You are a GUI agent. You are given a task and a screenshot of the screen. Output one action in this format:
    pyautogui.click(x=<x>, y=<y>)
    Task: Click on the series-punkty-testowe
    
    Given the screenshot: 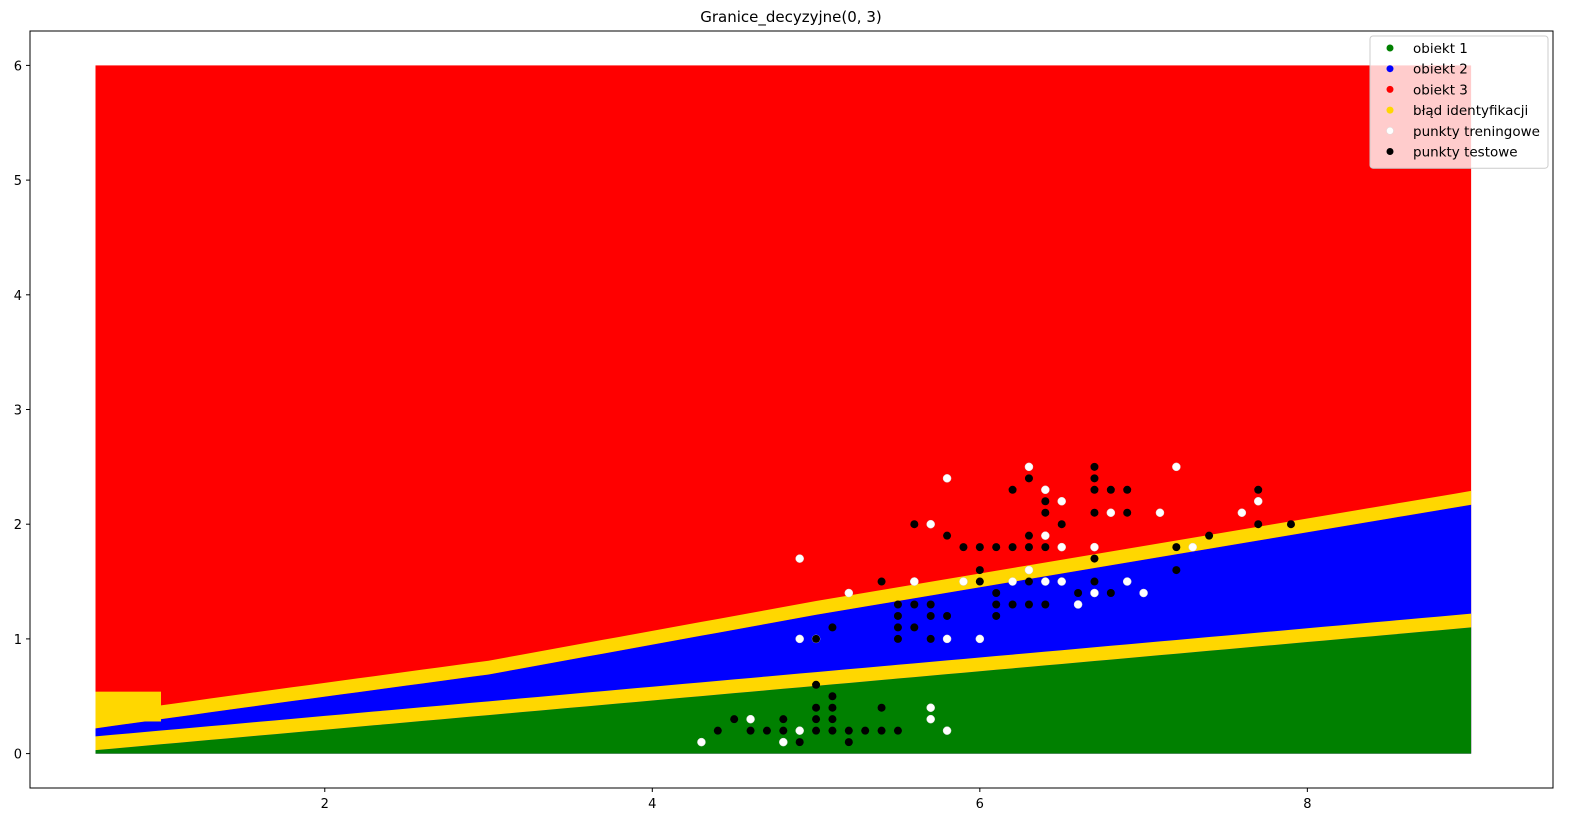 What is the action you would take?
    pyautogui.click(x=1004, y=604)
    